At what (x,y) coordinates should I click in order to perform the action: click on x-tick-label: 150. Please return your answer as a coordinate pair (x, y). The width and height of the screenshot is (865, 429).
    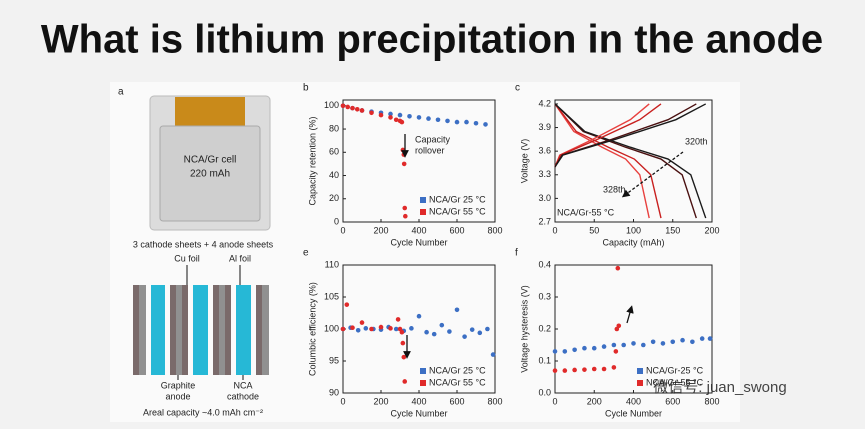
    Looking at the image, I should click on (672, 230).